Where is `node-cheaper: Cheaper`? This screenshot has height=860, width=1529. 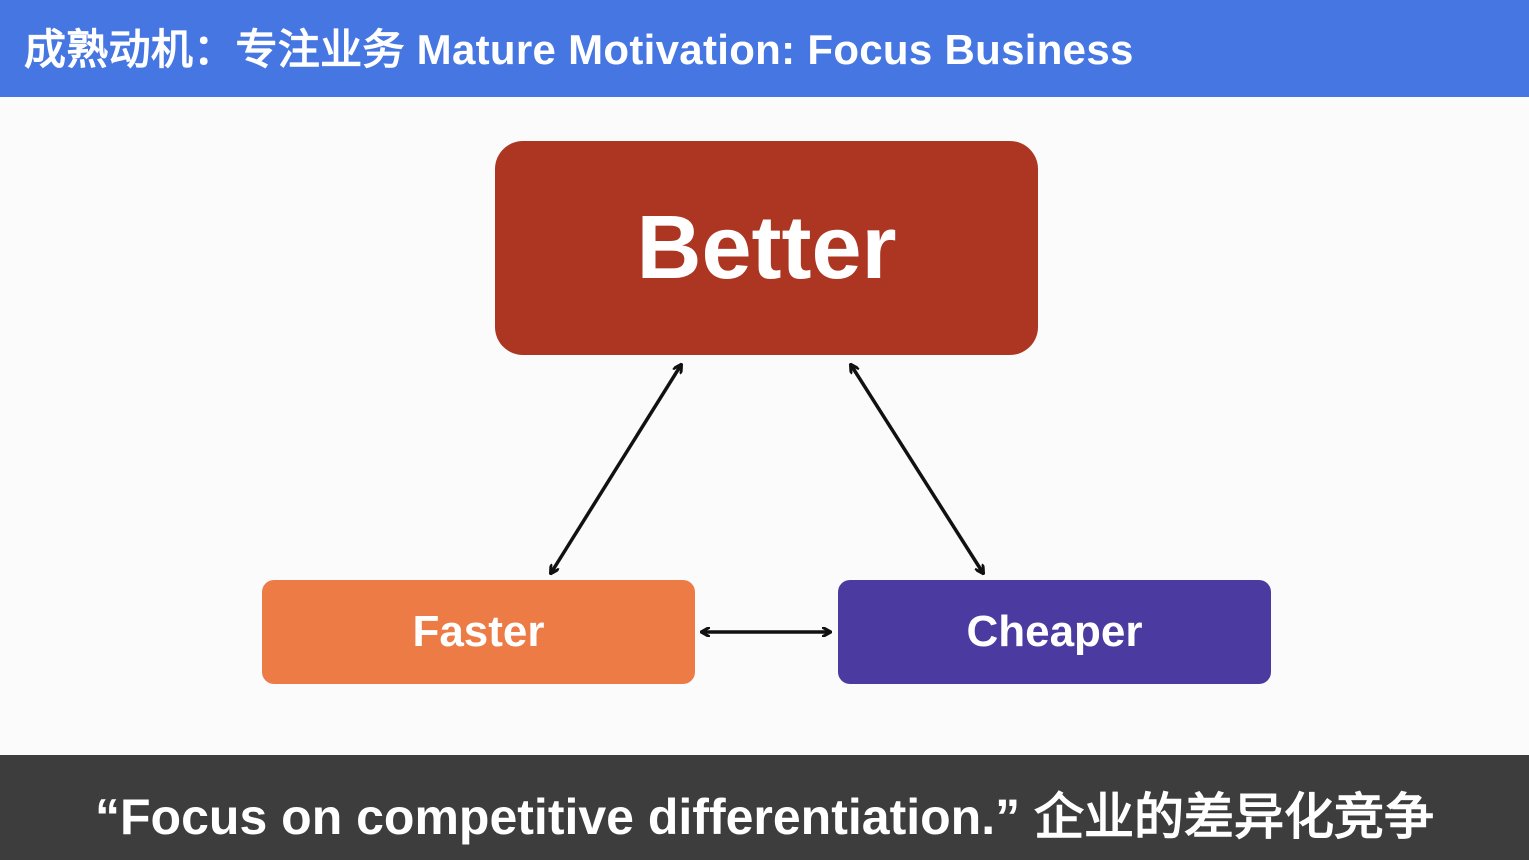
node-cheaper: Cheaper is located at coordinates (1054, 632).